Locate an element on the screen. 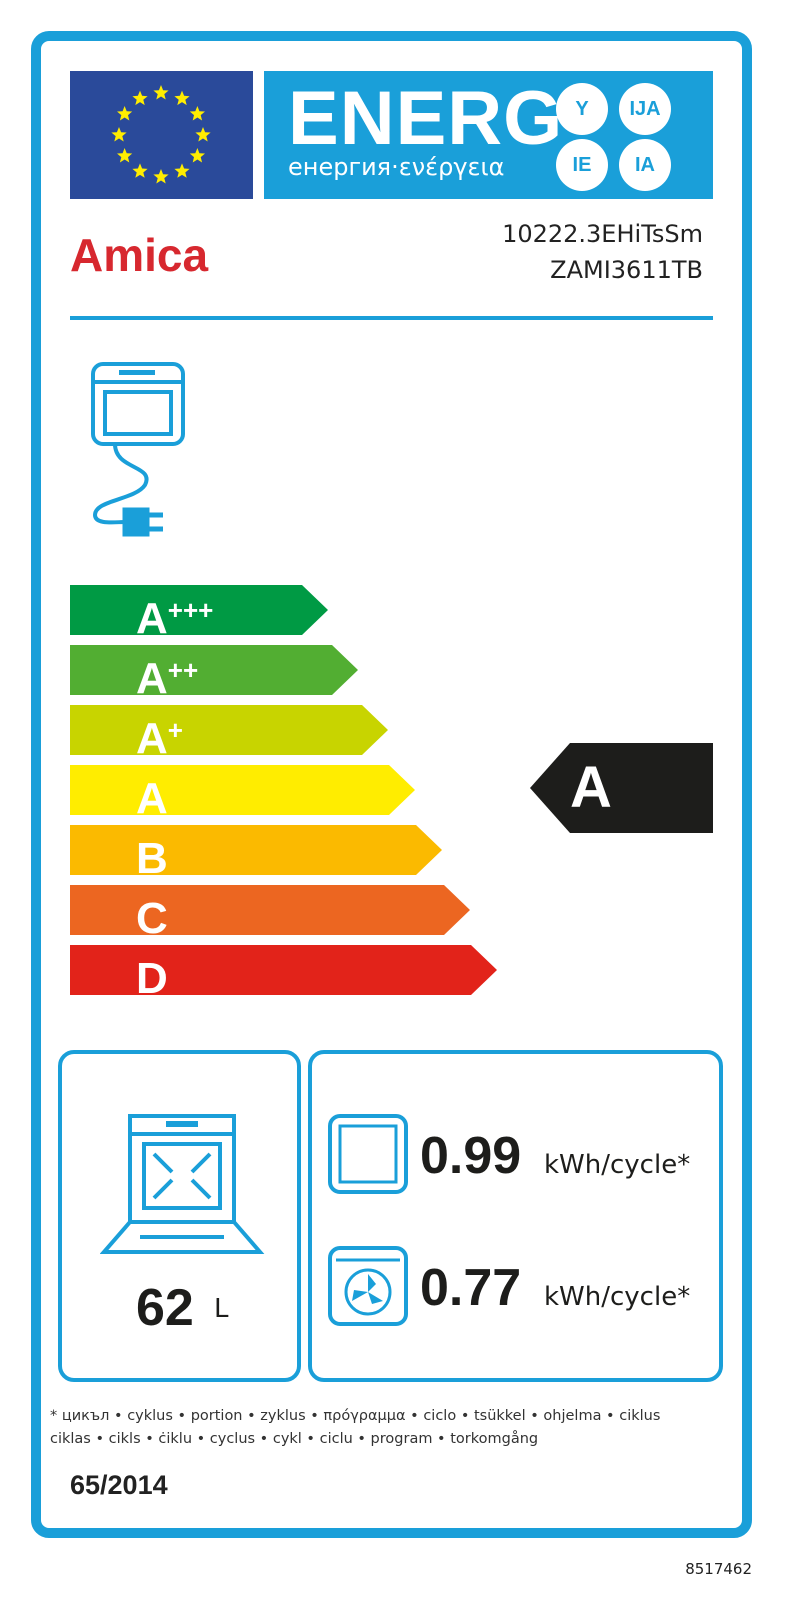 The image size is (802, 1603). divider is located at coordinates (391, 318).